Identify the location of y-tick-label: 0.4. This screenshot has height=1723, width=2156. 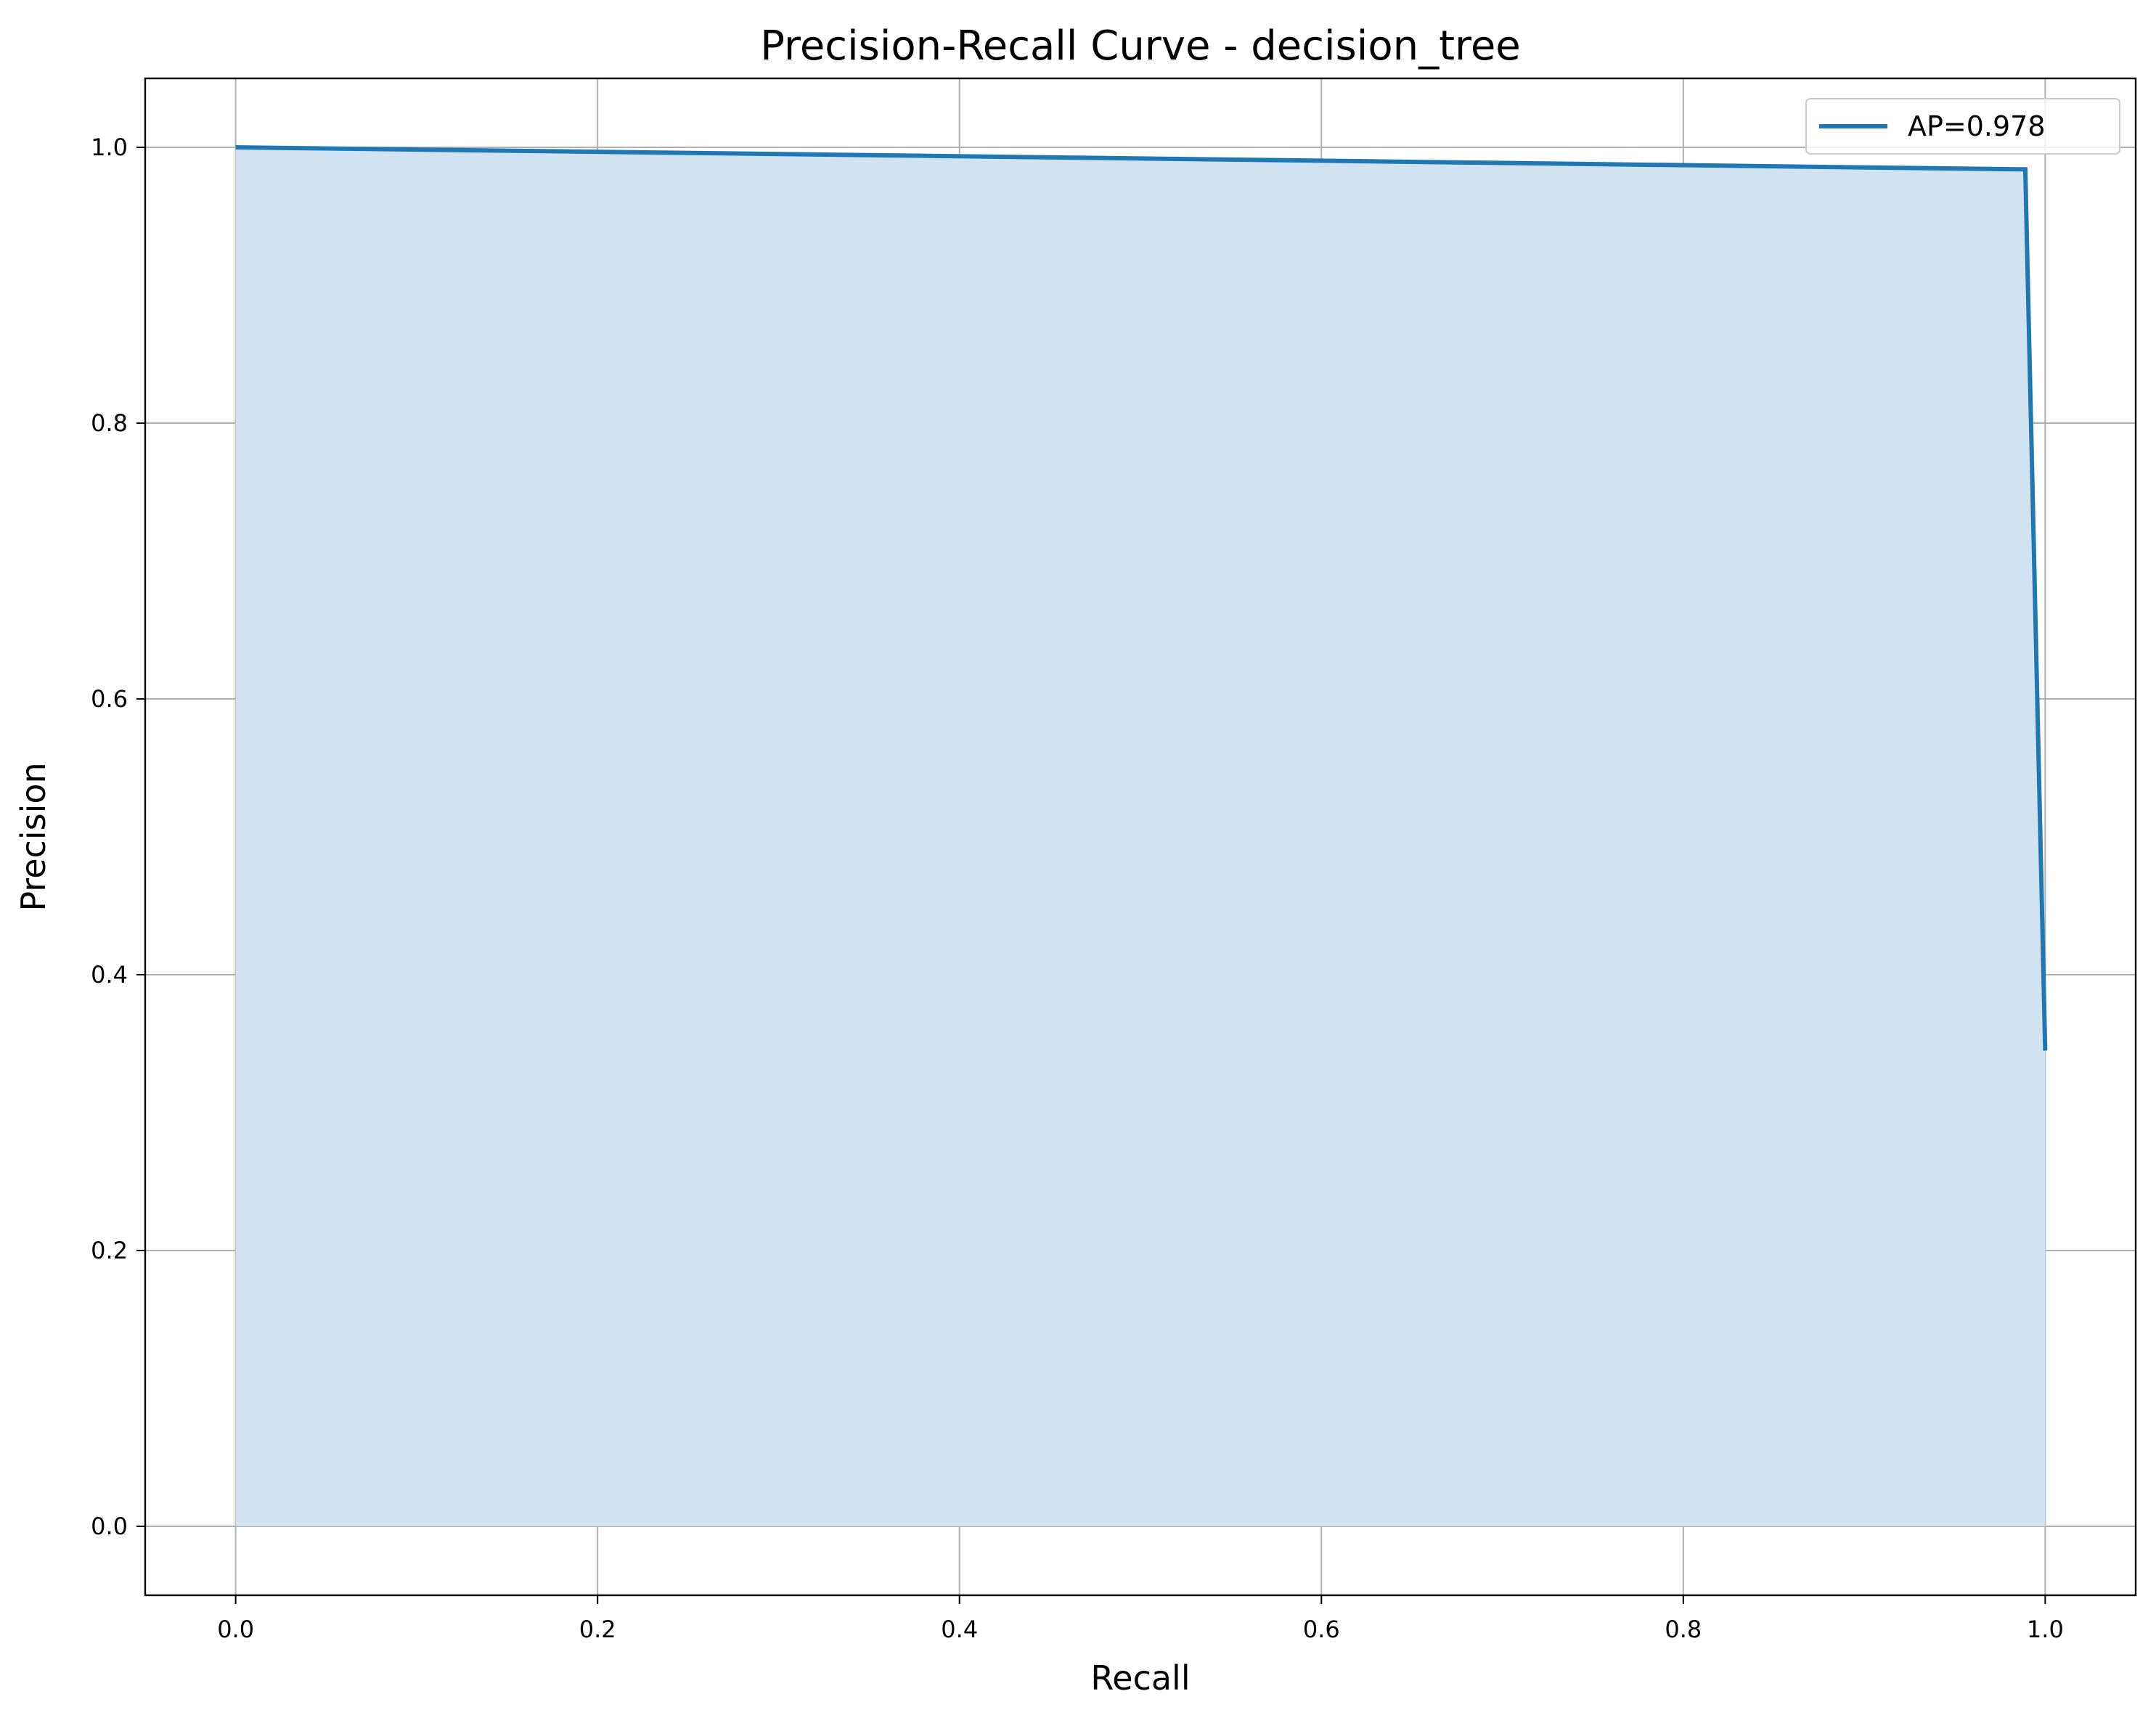
(110, 975).